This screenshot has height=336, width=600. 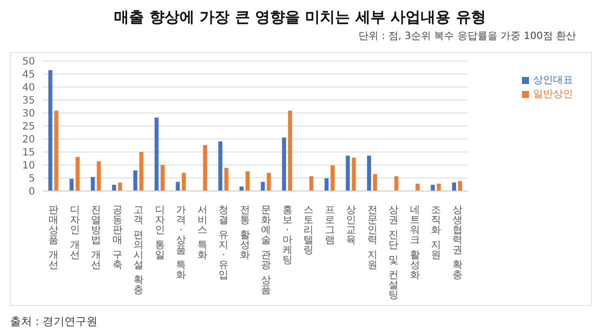 What do you see at coordinates (28, 62) in the screenshot?
I see `y-tick-label: 50` at bounding box center [28, 62].